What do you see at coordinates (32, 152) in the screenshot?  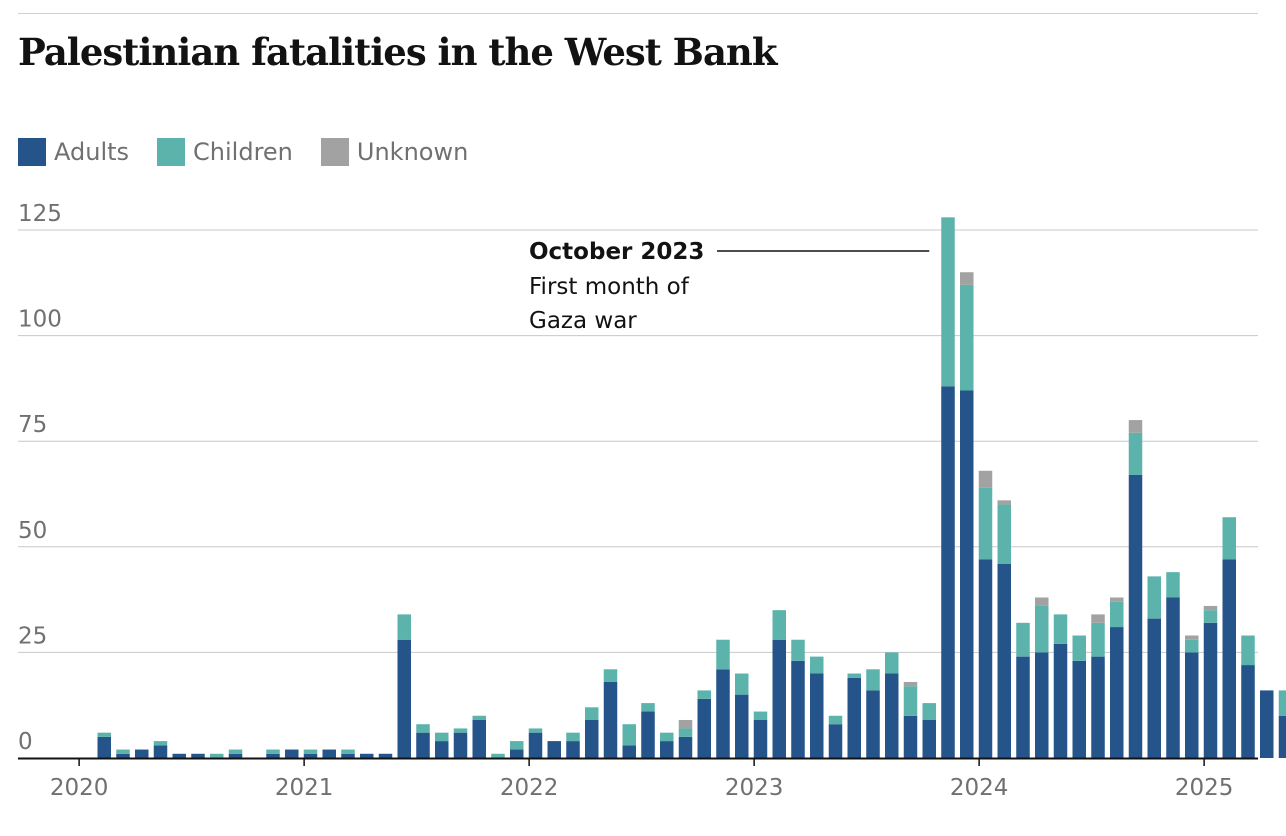 I see `legend-swatch-adults` at bounding box center [32, 152].